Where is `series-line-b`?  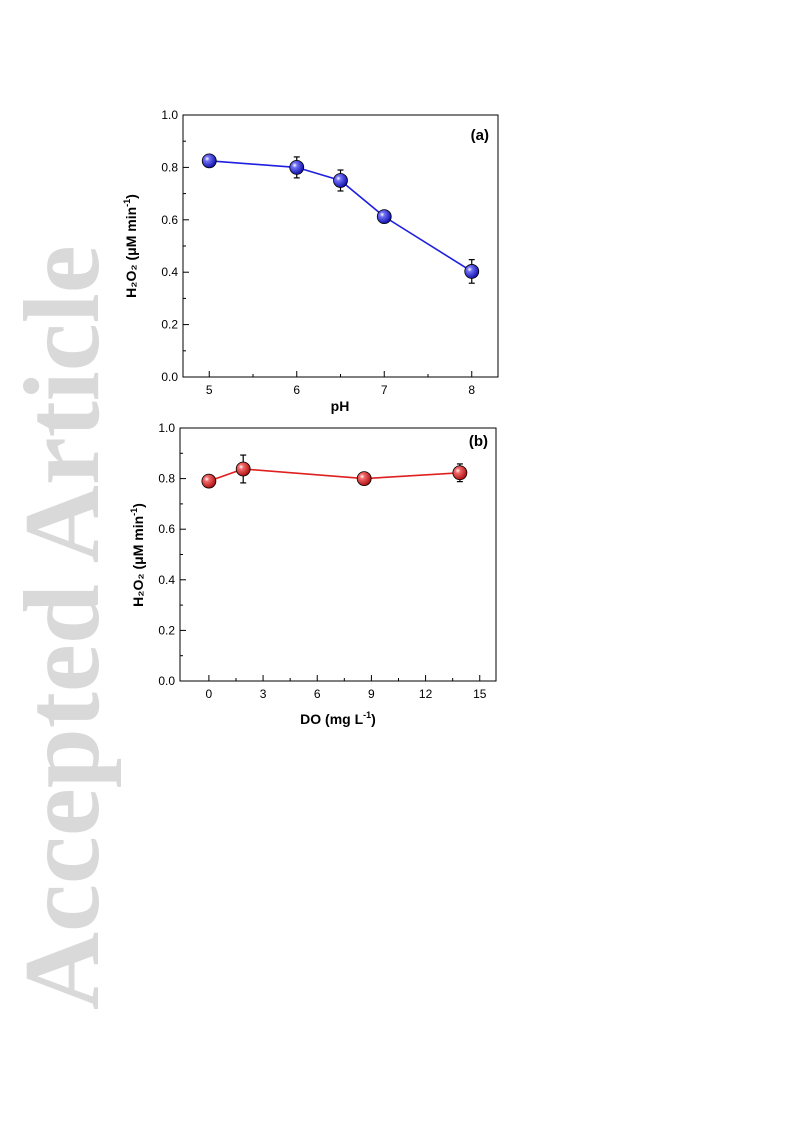
series-line-b is located at coordinates (334, 475).